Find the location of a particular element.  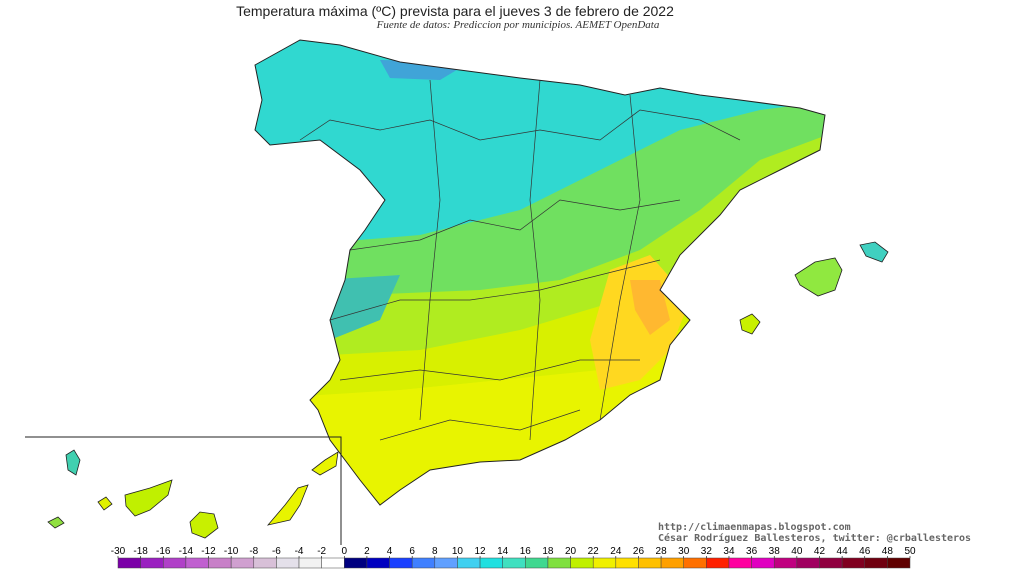

colorbar-tick-label: 32 is located at coordinates (707, 551).